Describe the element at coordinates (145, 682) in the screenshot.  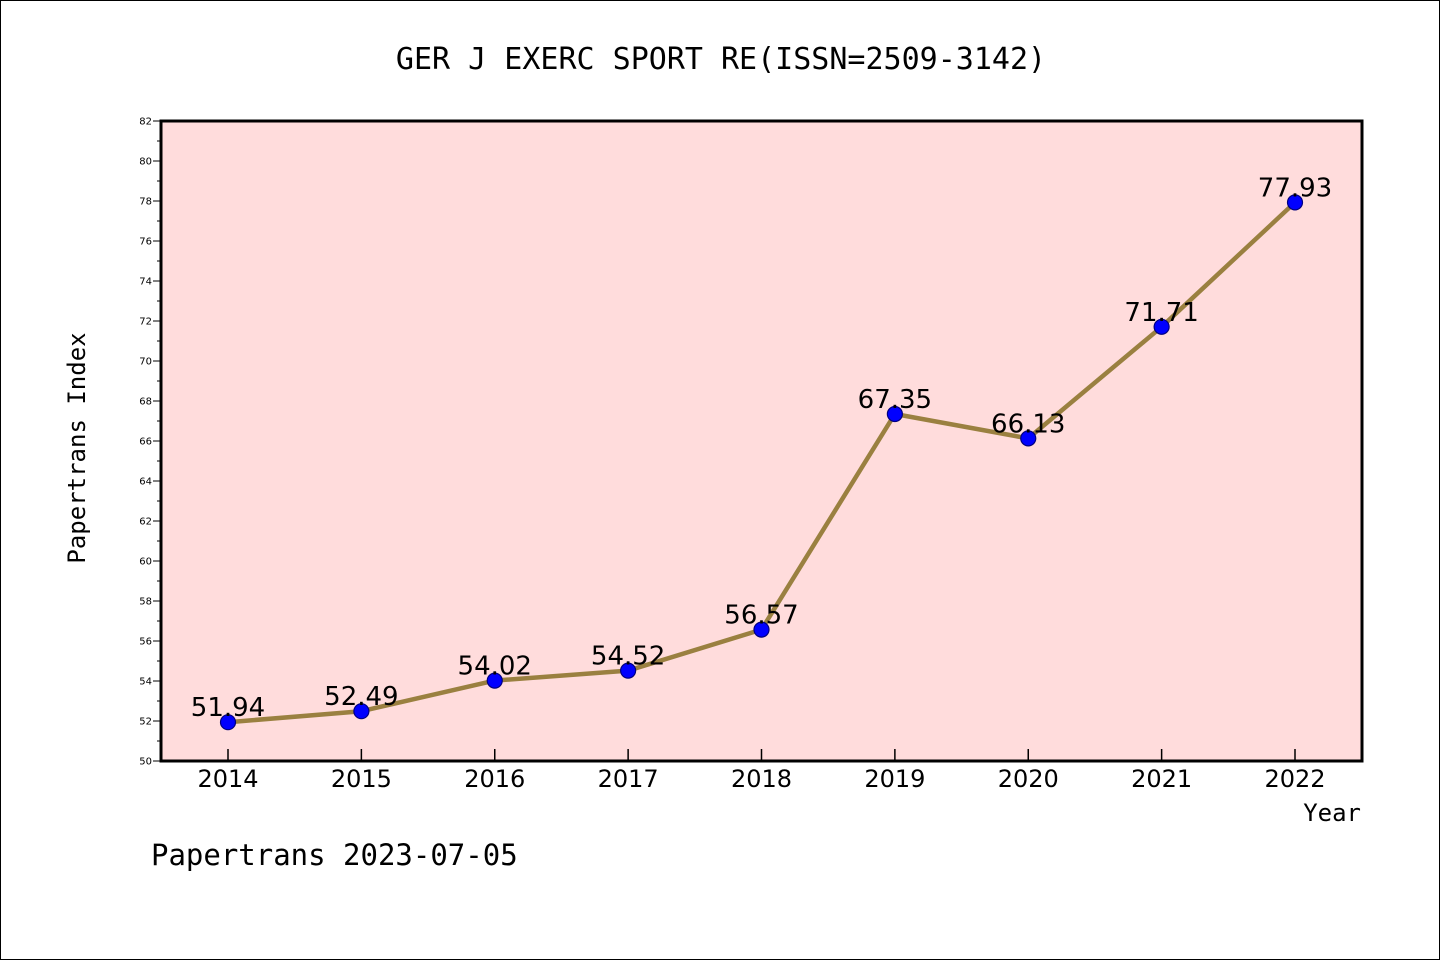
I see `y-tick-label: 54` at that location.